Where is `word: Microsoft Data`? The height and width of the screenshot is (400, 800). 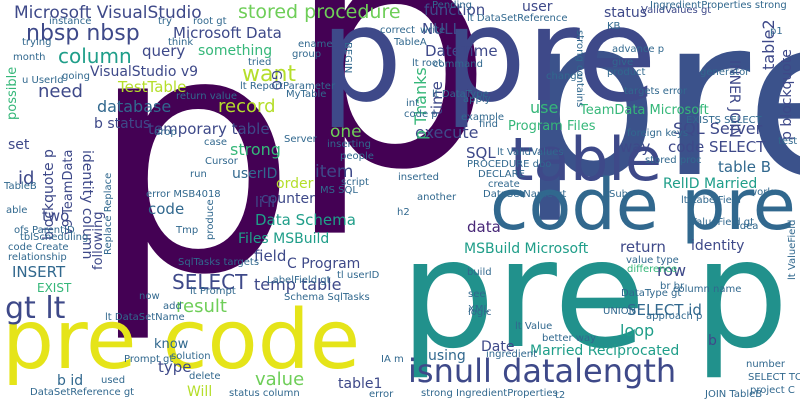 word: Microsoft Data is located at coordinates (227, 33).